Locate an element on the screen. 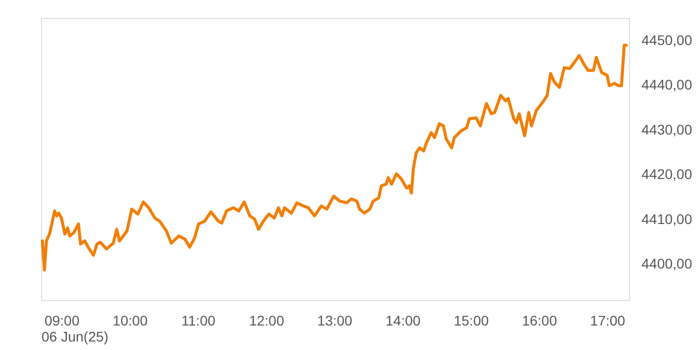  x-tick-label: 11:00 is located at coordinates (198, 320).